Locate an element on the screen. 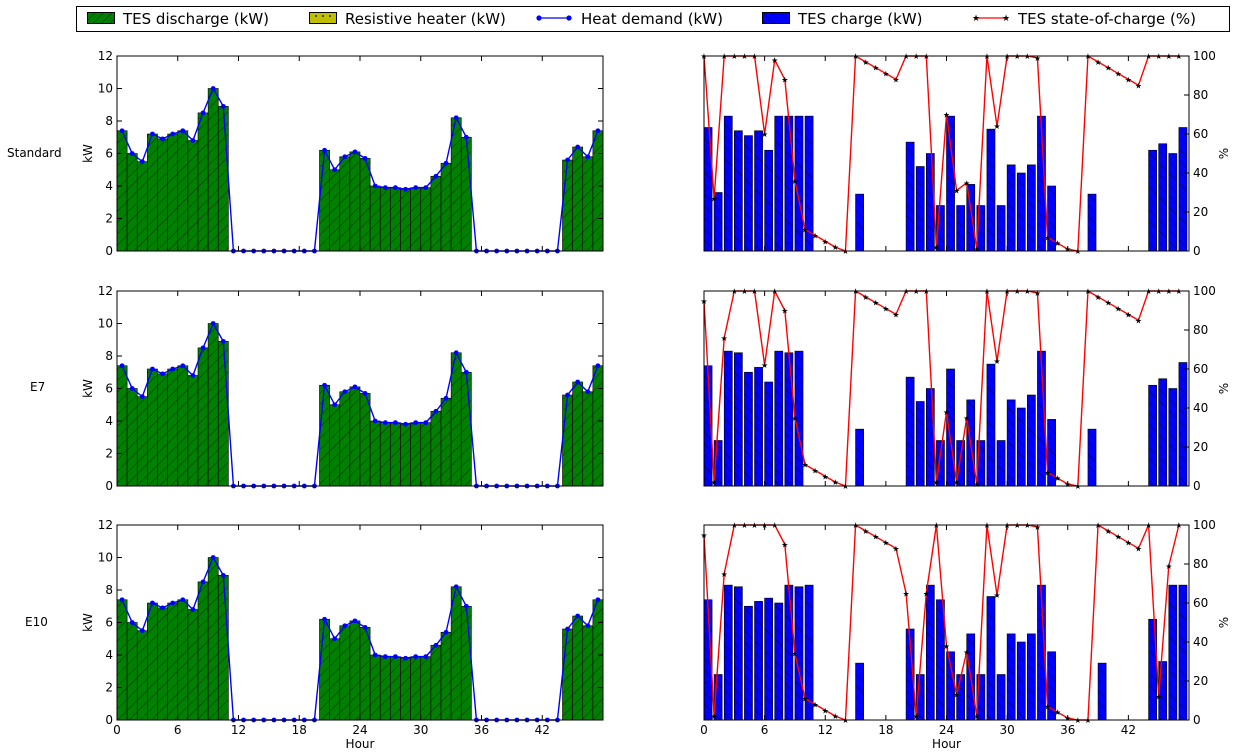 The height and width of the screenshot is (753, 1238). legend-label-tes-soc: TES state-of-charge (%) is located at coordinates (1107, 19).